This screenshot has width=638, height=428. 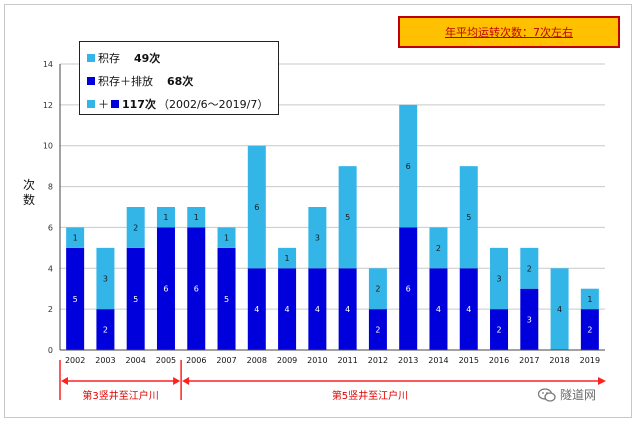 I want to click on x-tick-label: 2019, so click(x=590, y=360).